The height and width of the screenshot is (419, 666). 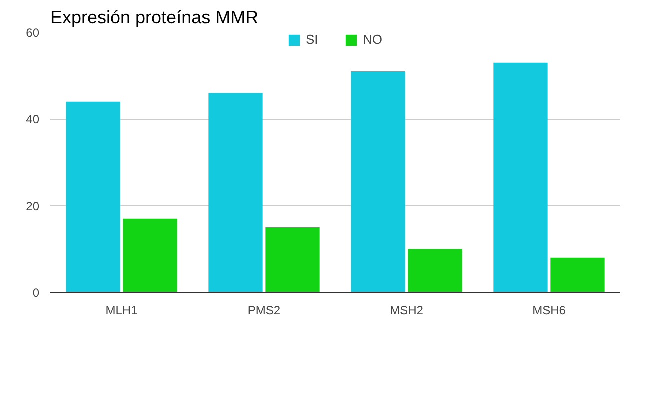 I want to click on chart-title: Expresión proteínas MMR, so click(x=154, y=18).